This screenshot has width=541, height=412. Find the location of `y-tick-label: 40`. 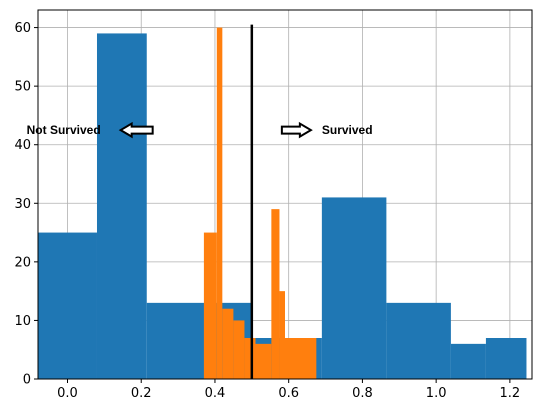

y-tick-label: 40 is located at coordinates (22, 145).